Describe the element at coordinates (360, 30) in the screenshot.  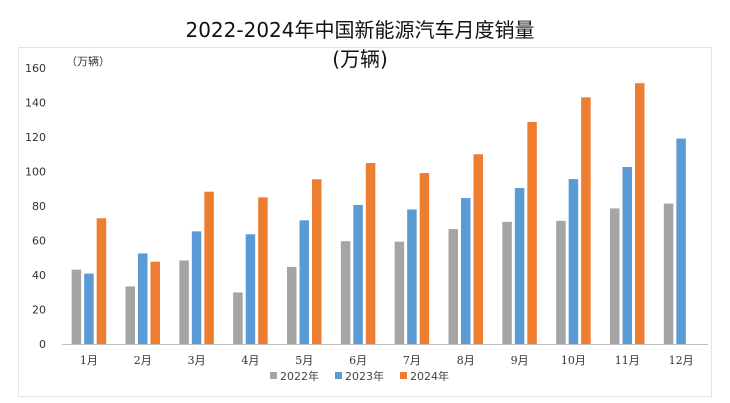
I see `chart-title: 2022-2024年中国新能源汽车月度销量` at that location.